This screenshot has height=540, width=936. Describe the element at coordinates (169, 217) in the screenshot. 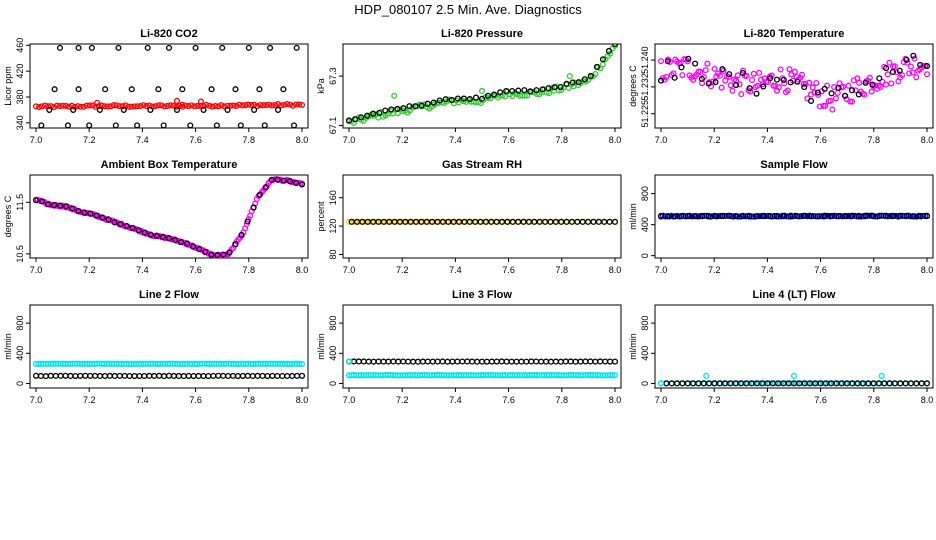

I see `series-sparse` at that location.